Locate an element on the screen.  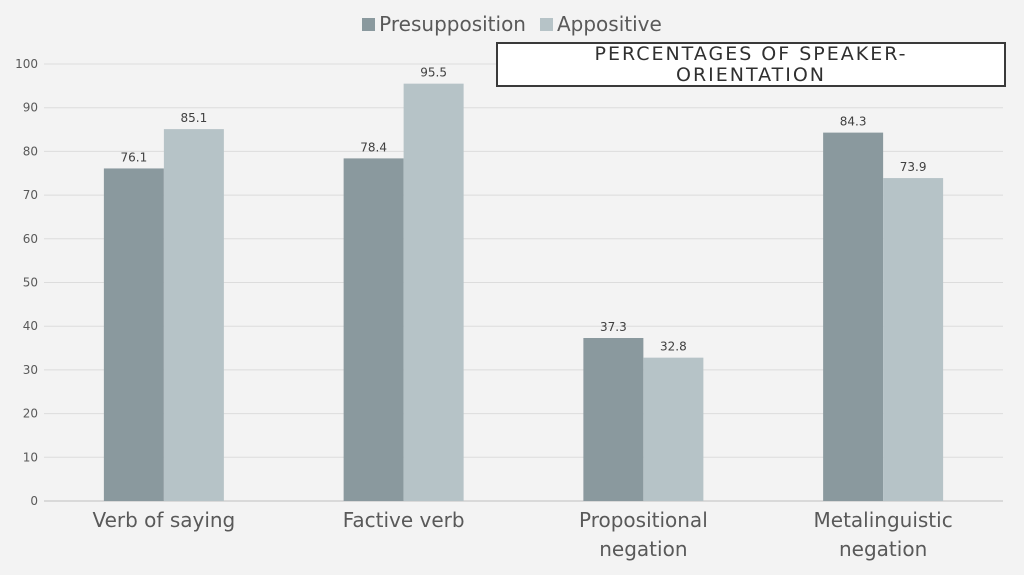
chart-title: PERCENTAGES OF SPEAKER-ORIENTATION is located at coordinates (751, 64).